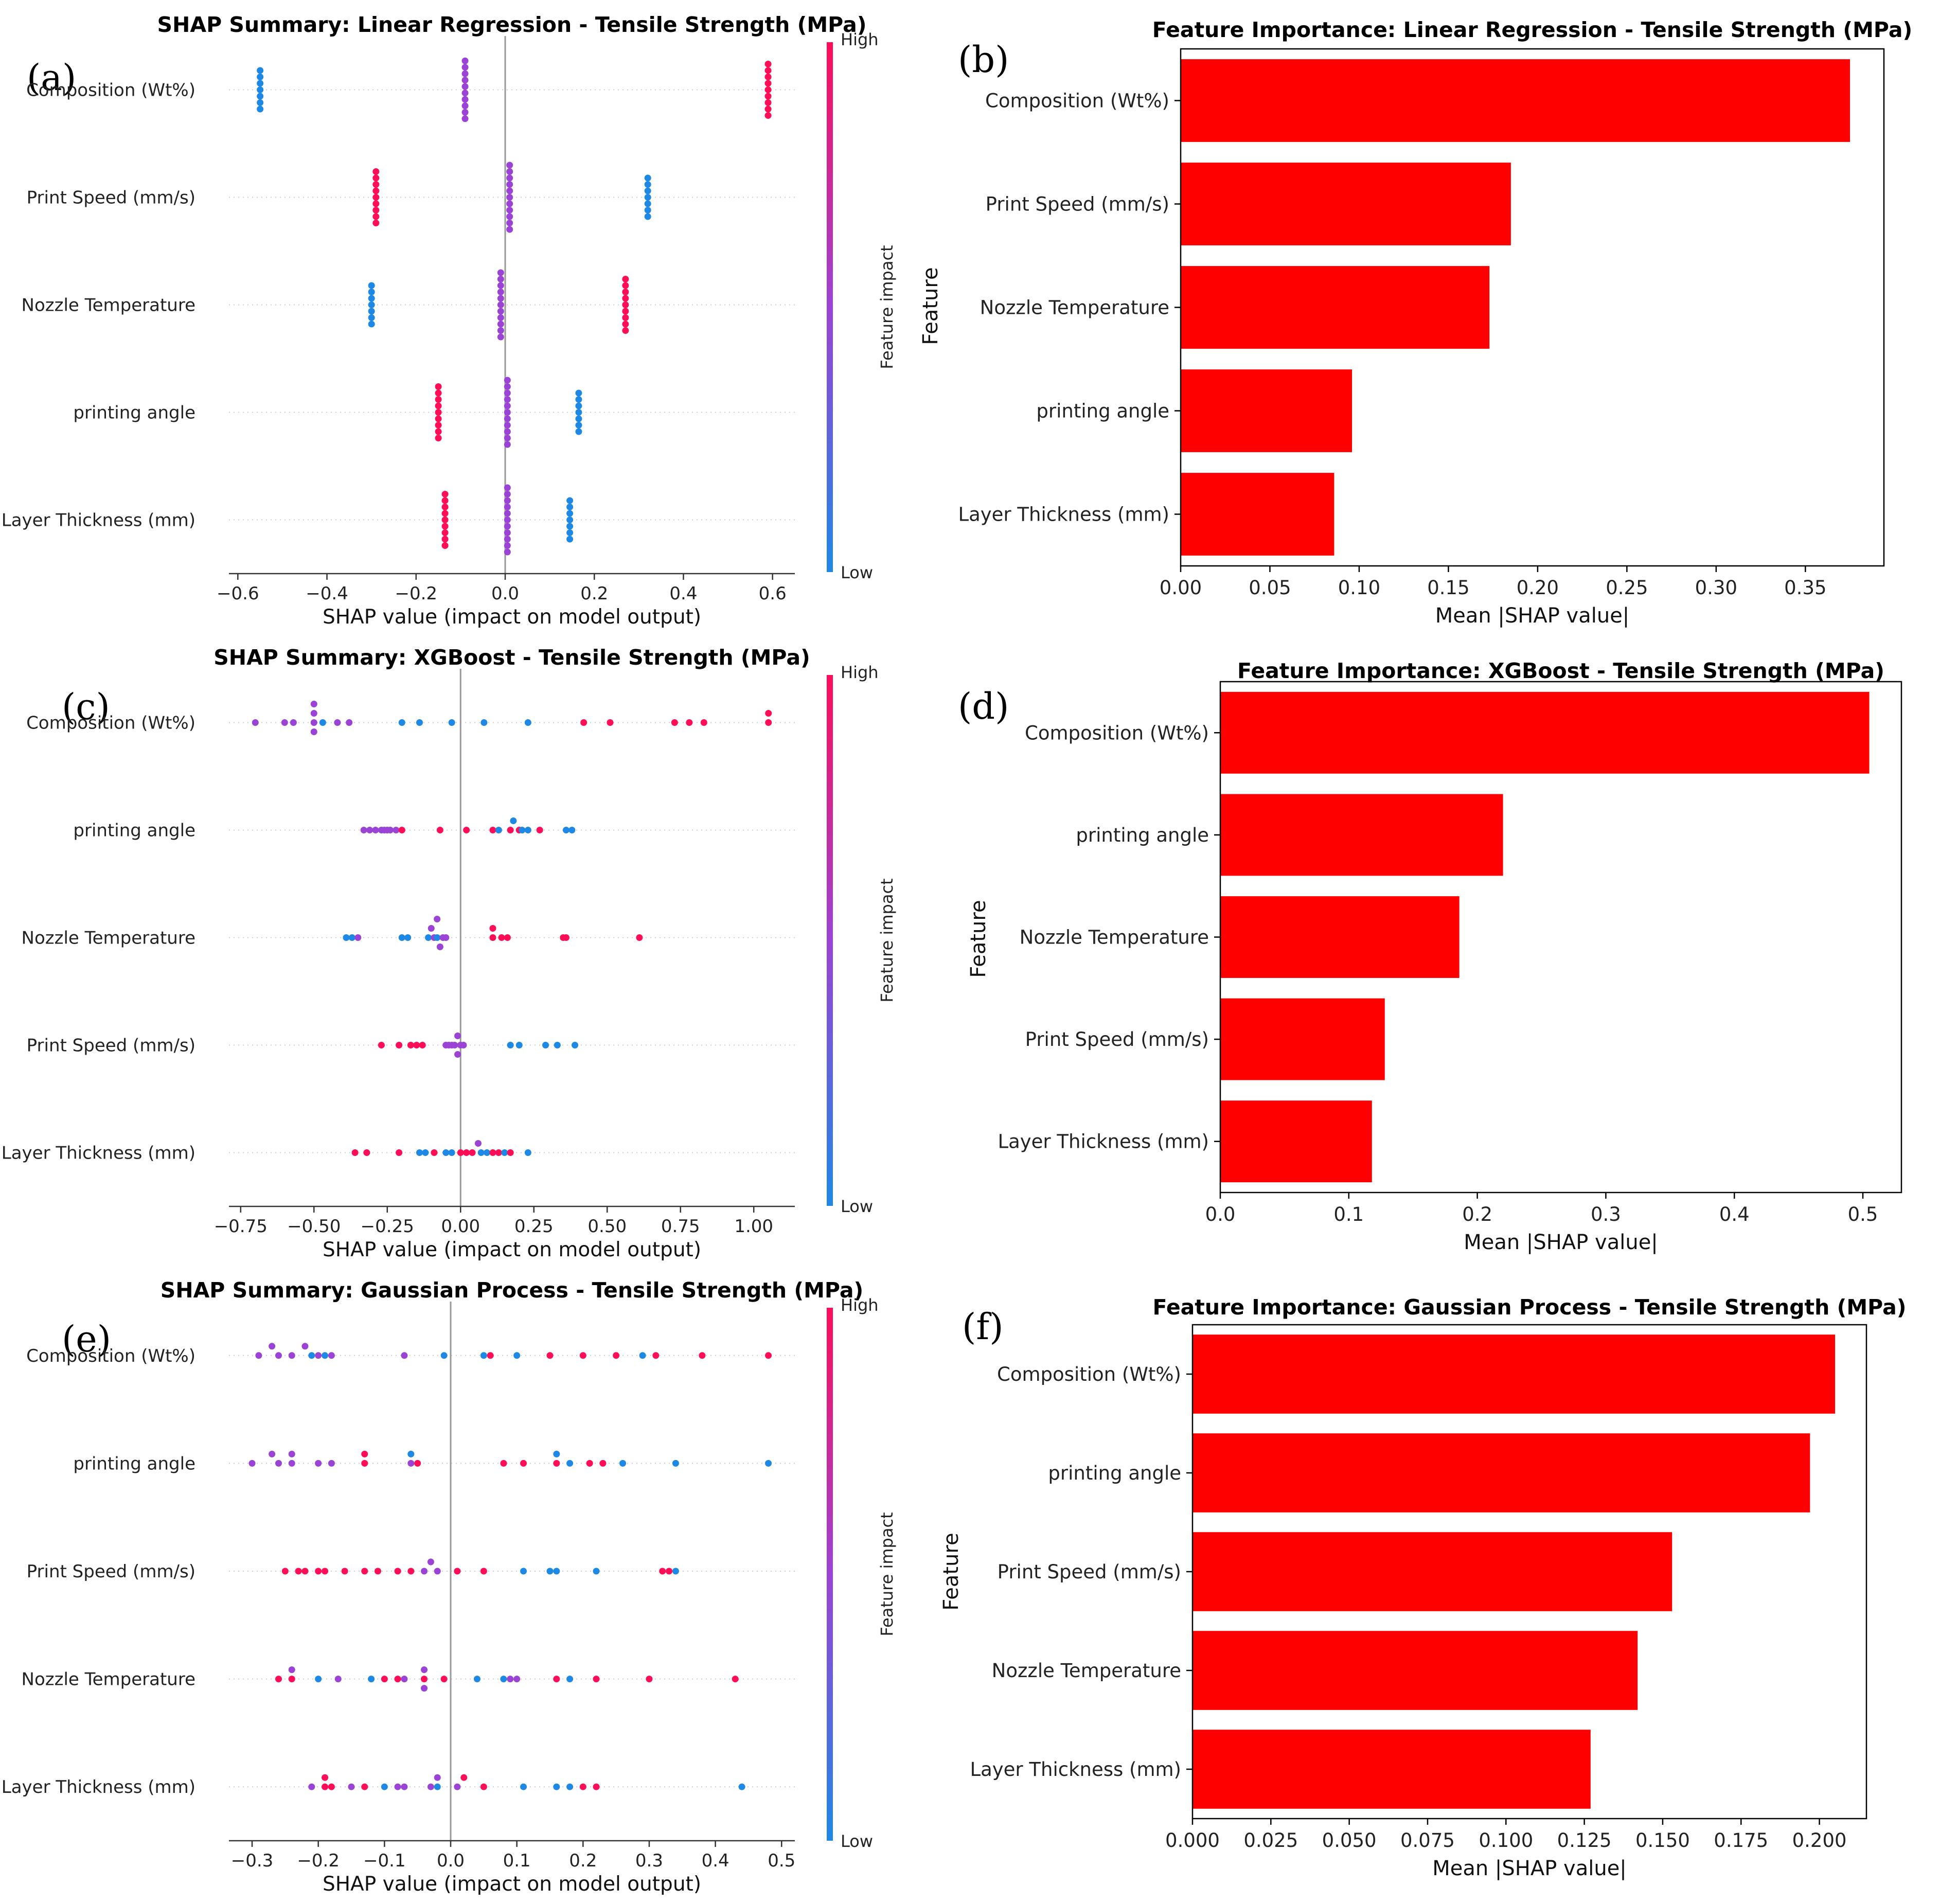 The width and height of the screenshot is (1958, 1904). Describe the element at coordinates (111, 1356) in the screenshot. I see `feature-label: Composition (Wt%)` at that location.